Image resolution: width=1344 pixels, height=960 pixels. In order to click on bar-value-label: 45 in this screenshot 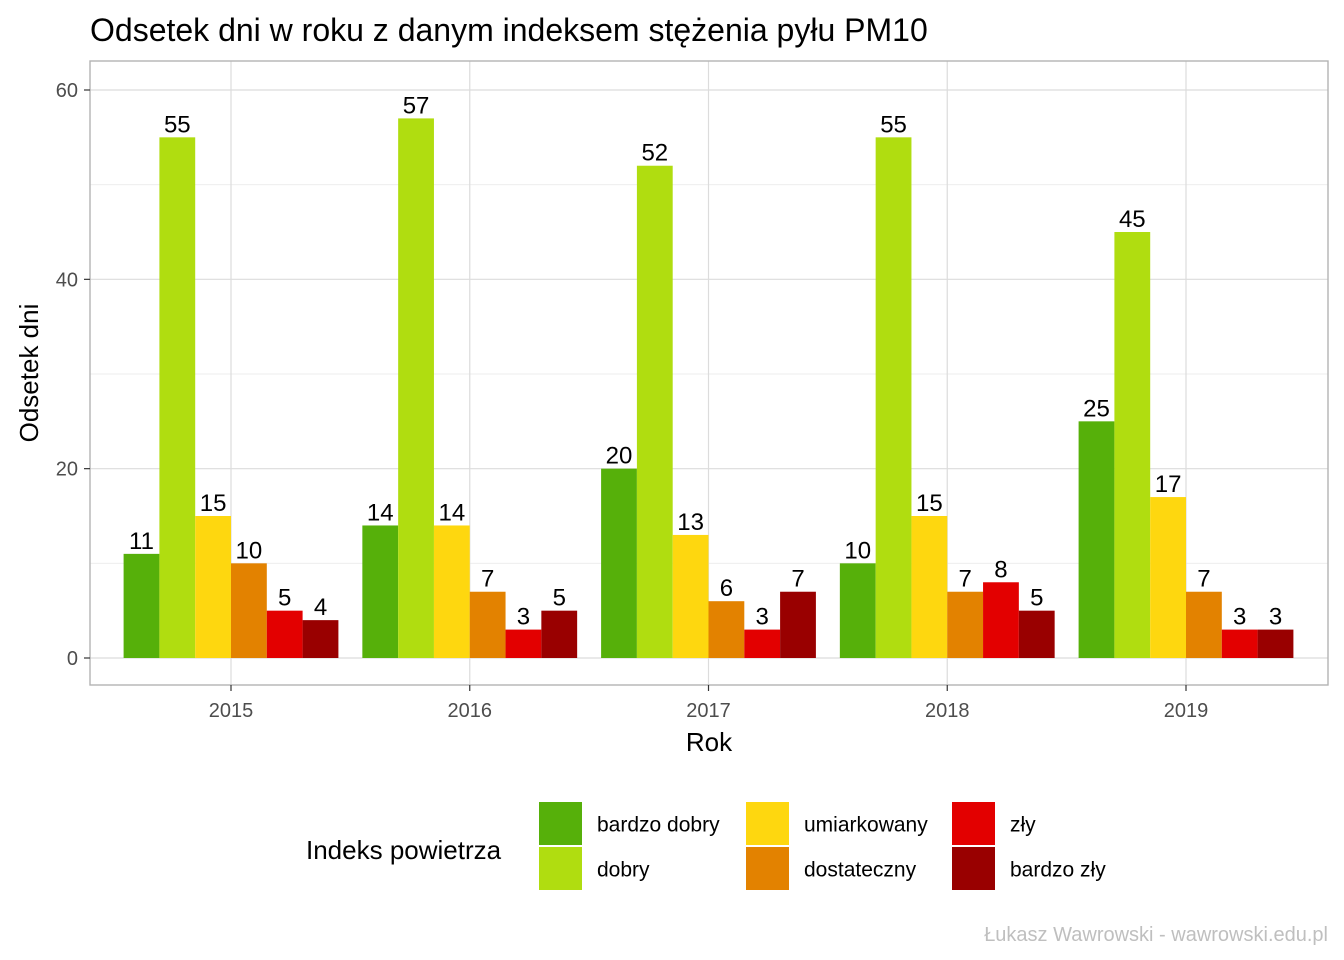, I will do `click(1132, 219)`.